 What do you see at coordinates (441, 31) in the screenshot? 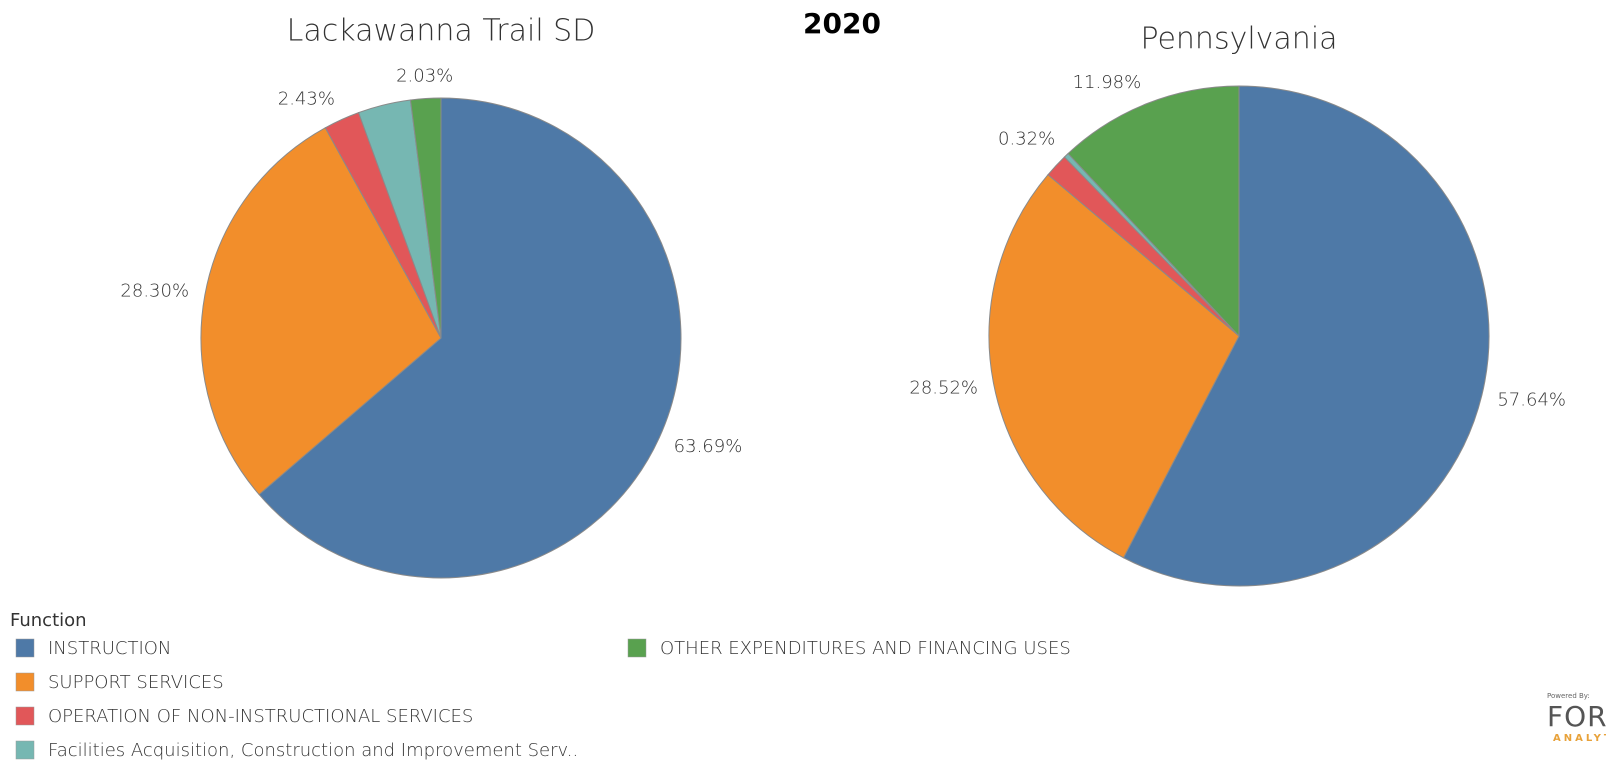
I see `chart-title: Lackawanna Trail SD` at bounding box center [441, 31].